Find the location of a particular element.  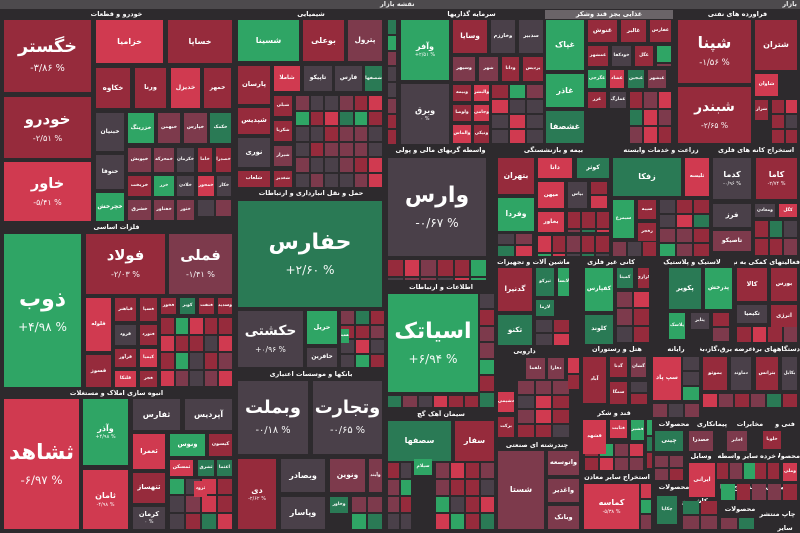

stock-tile: لابسا is located at coordinates (563, 282).